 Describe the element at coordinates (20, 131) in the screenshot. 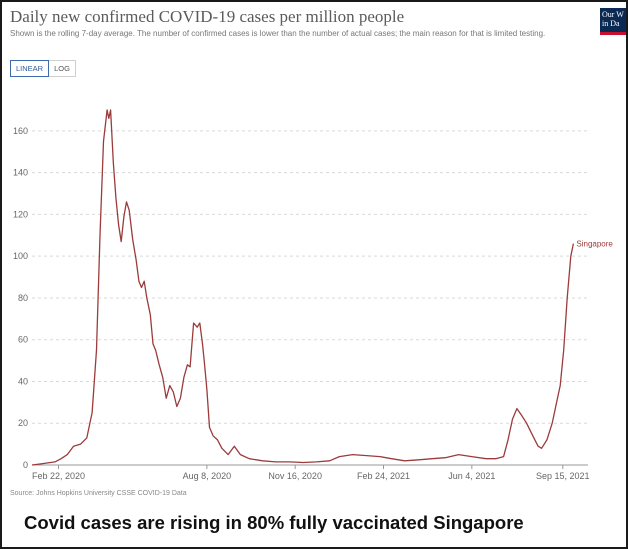

I see `y-tick-label: 160` at that location.